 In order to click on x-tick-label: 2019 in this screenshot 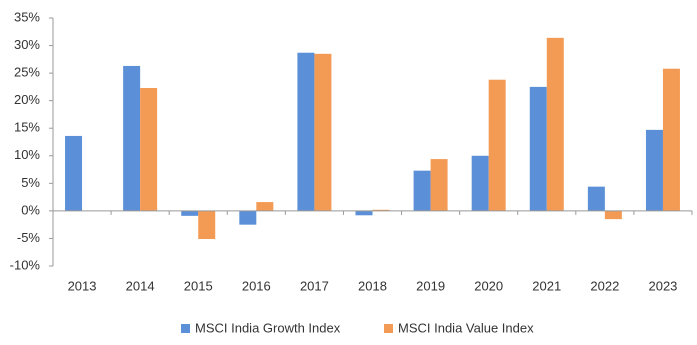, I will do `click(430, 285)`.